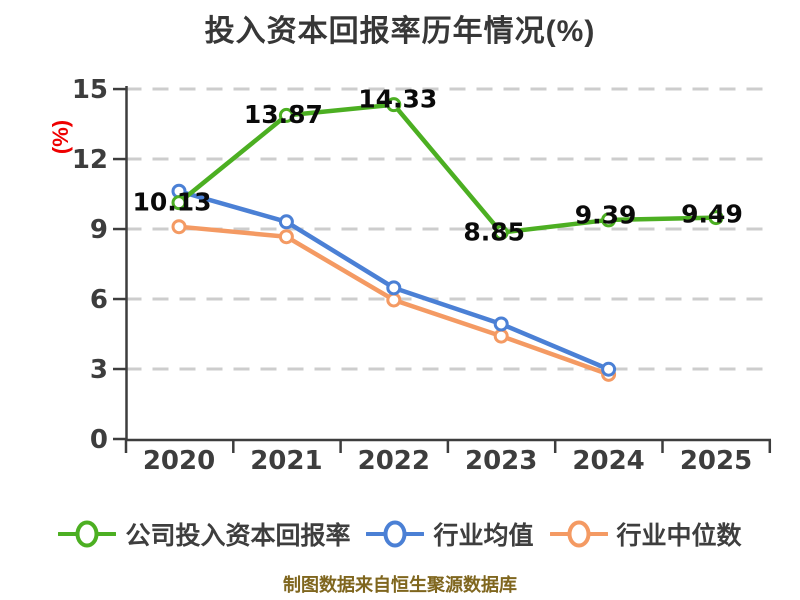  What do you see at coordinates (400, 31) in the screenshot?
I see `chart-title: 投入资本回报率历年情况(%)` at bounding box center [400, 31].